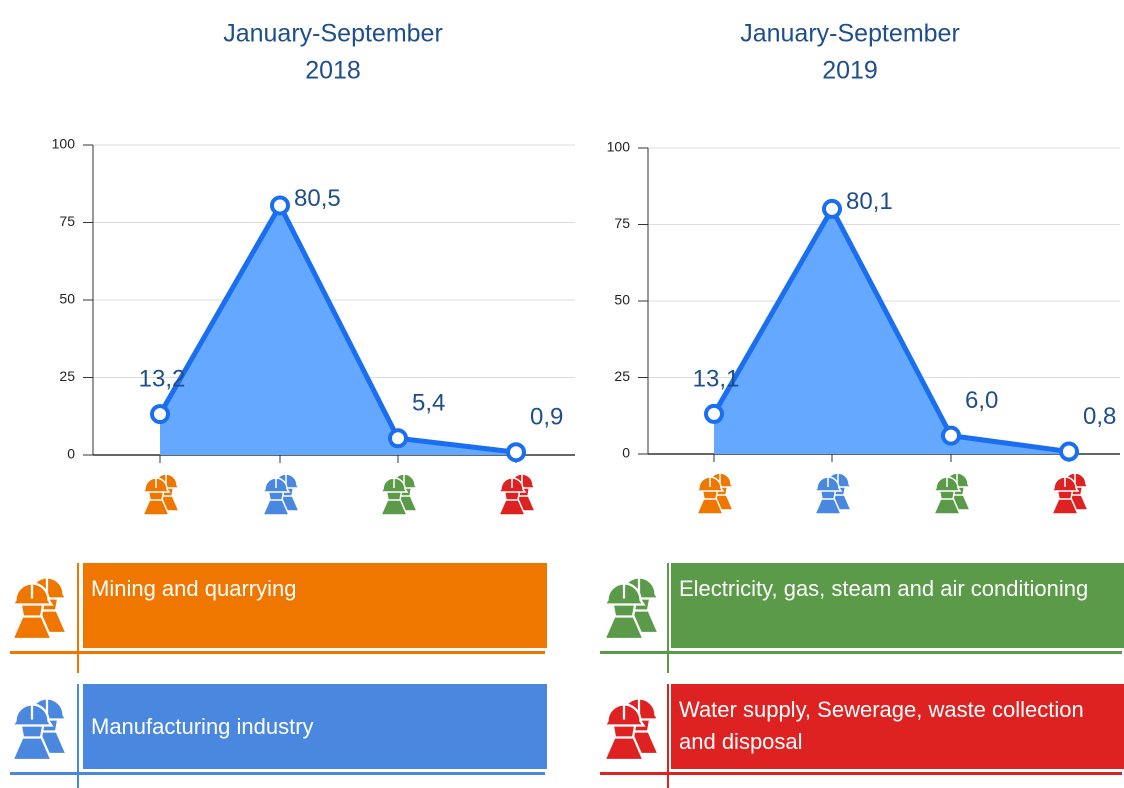  I want to click on chart-subtitle: 2019, so click(850, 71).